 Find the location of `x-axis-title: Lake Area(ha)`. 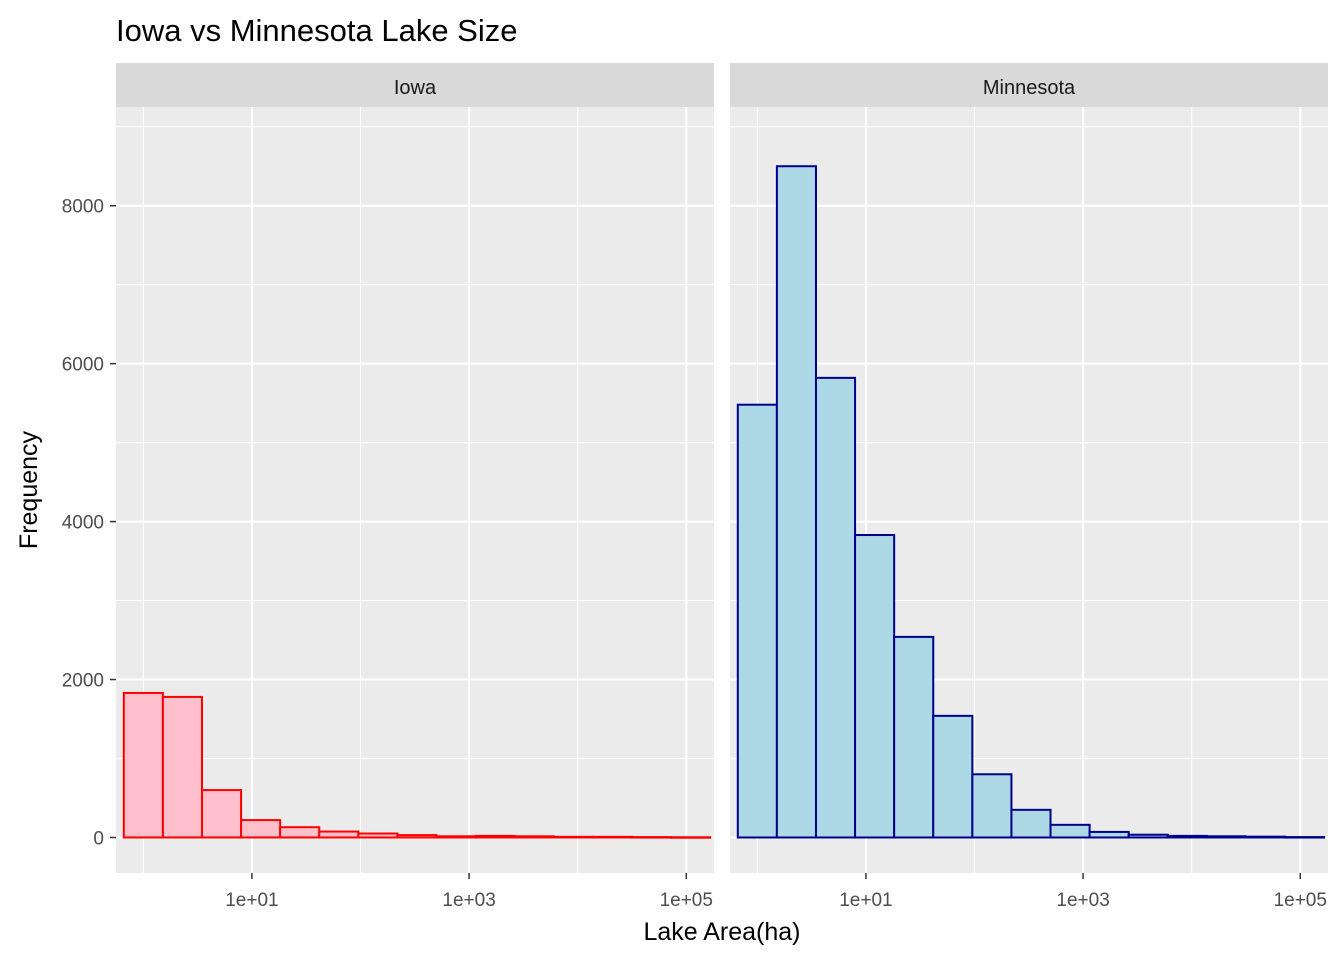

x-axis-title: Lake Area(ha) is located at coordinates (721, 932).